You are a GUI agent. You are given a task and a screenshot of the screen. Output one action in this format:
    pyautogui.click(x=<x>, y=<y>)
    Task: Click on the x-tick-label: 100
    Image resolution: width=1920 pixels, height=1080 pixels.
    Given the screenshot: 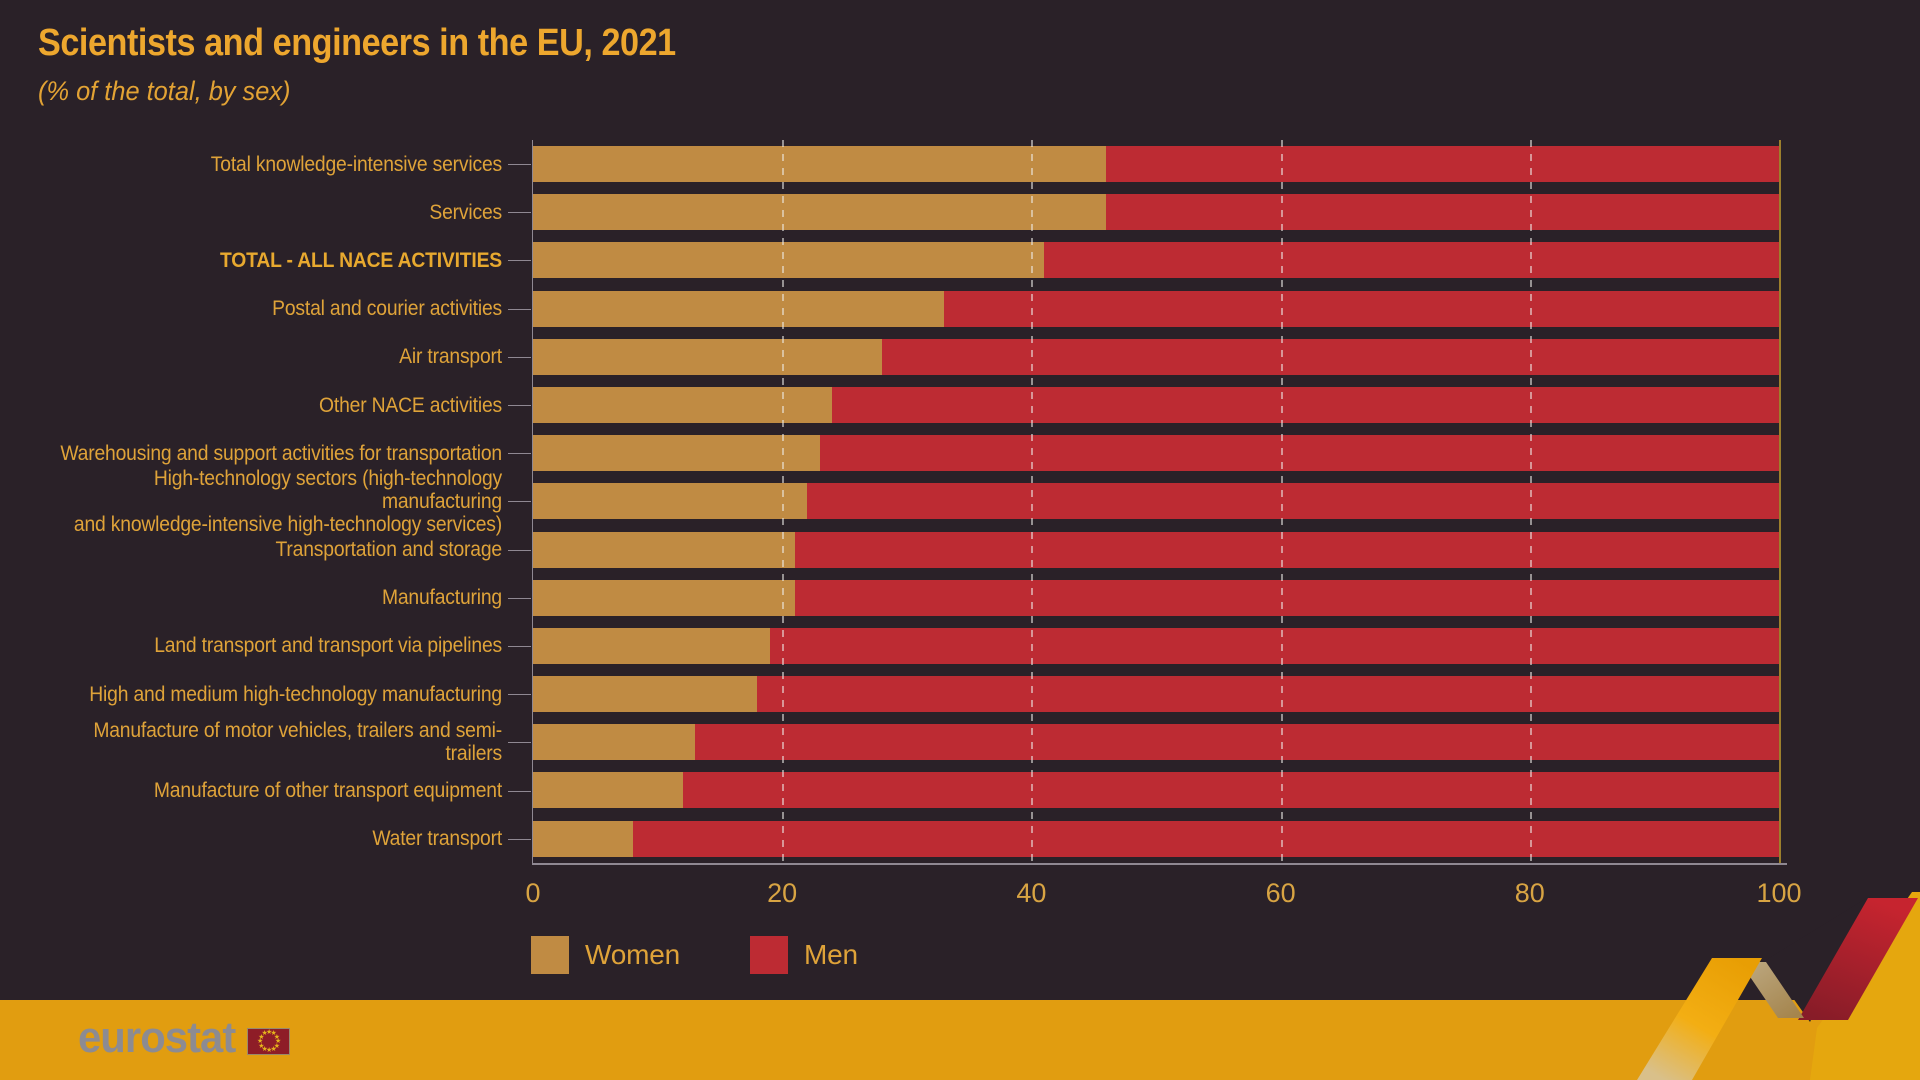 What is the action you would take?
    pyautogui.click(x=1779, y=893)
    